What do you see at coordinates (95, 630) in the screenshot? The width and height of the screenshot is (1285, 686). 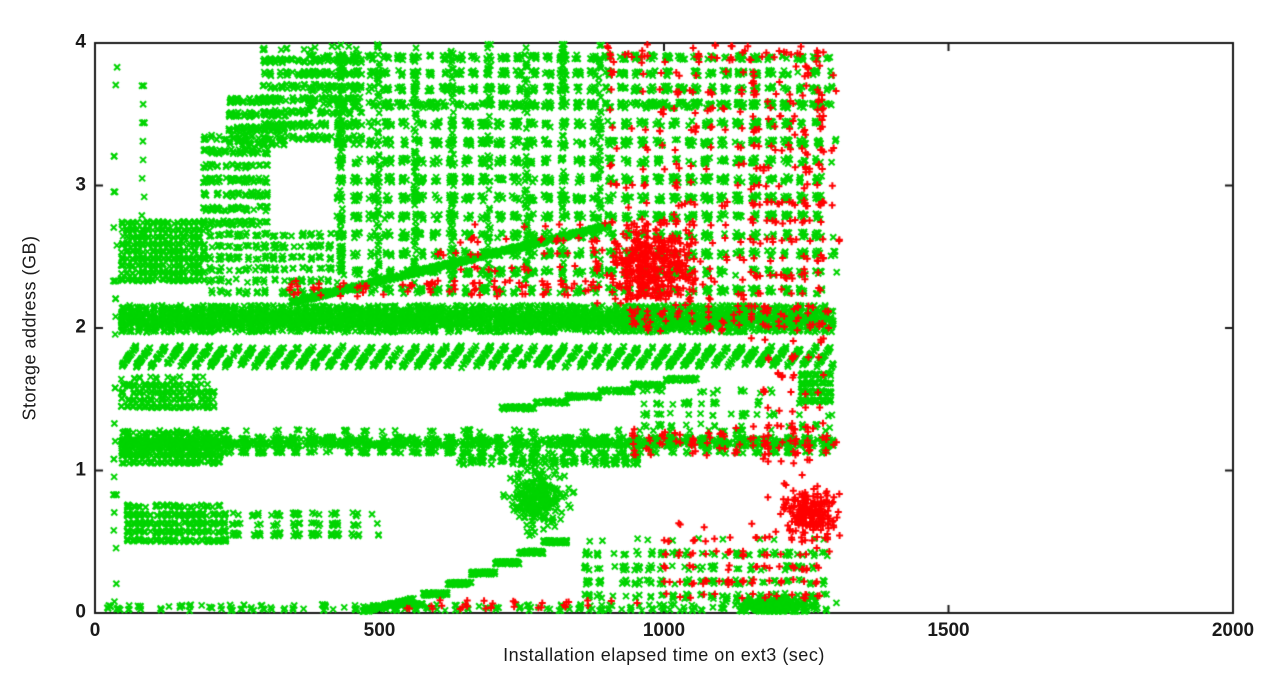 I see `x-tick-label: 0` at bounding box center [95, 630].